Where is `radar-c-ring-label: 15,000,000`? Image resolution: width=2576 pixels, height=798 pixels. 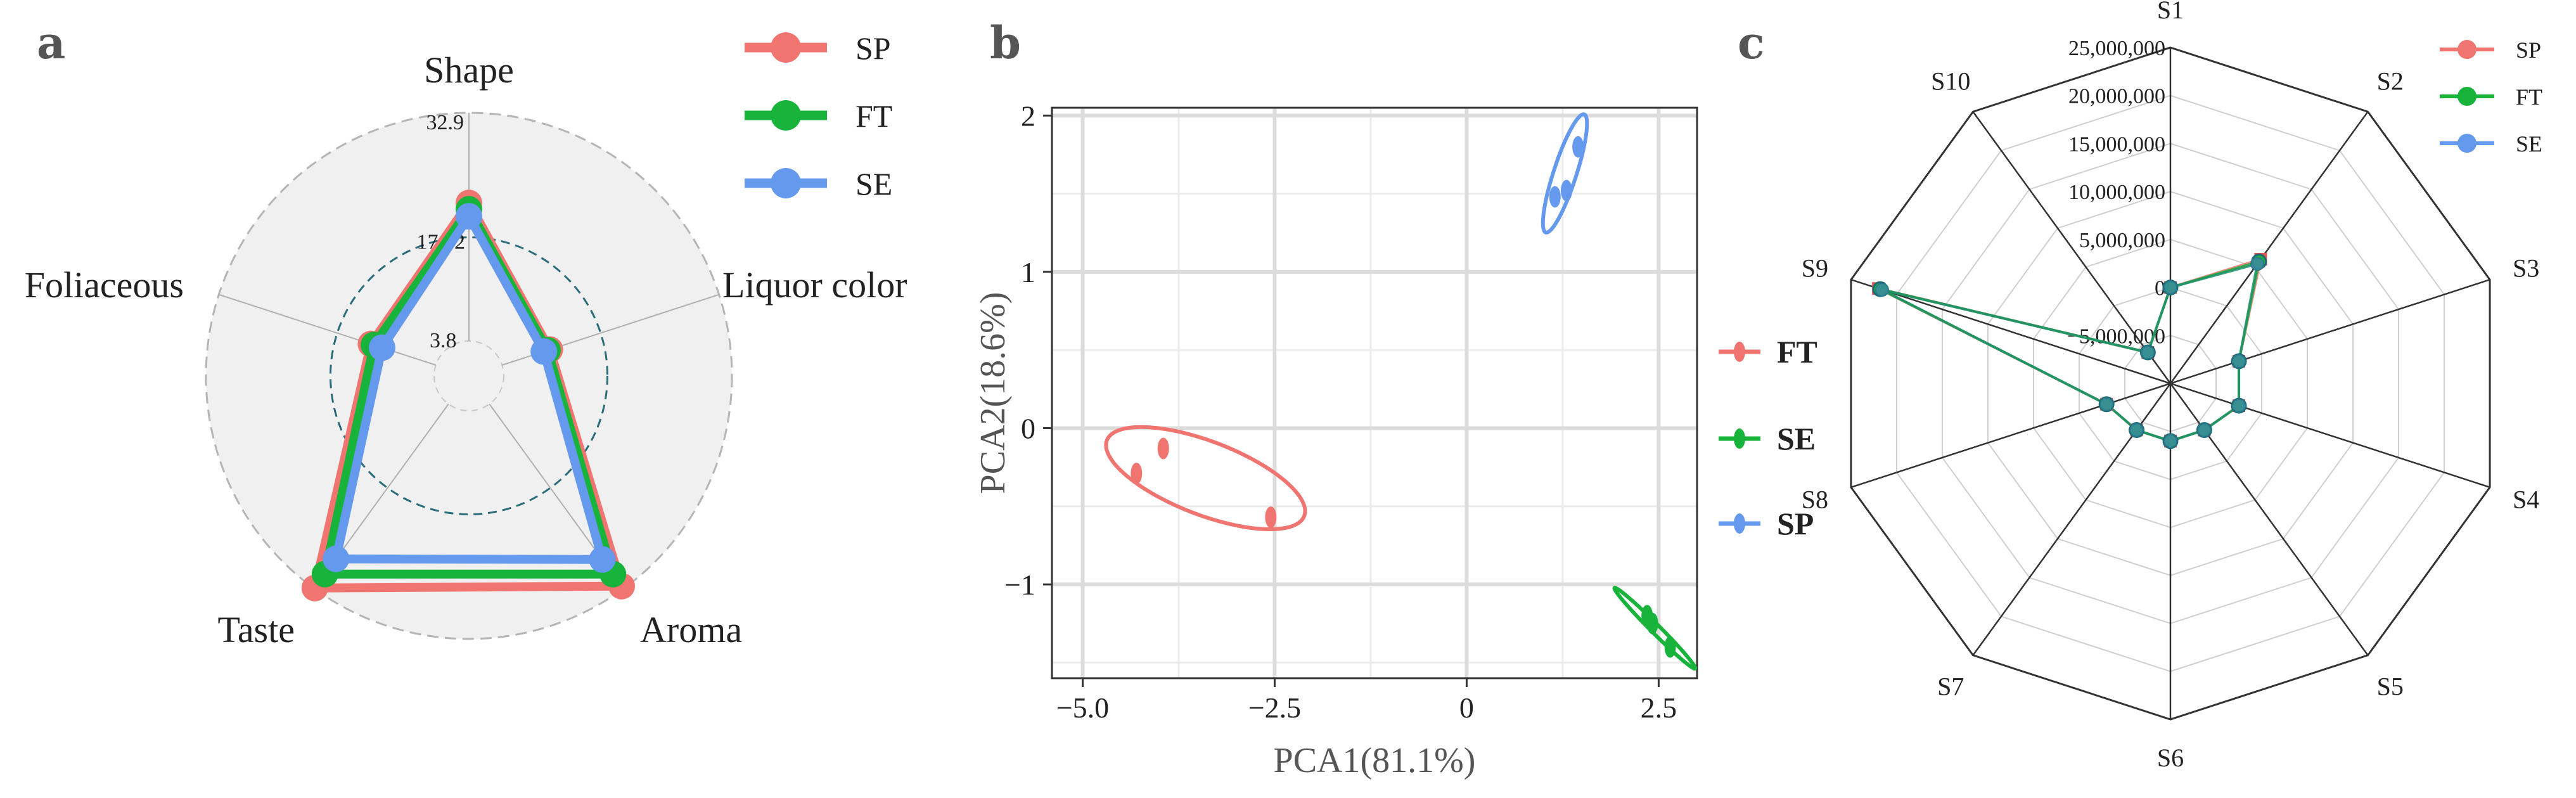 radar-c-ring-label: 15,000,000 is located at coordinates (2116, 144).